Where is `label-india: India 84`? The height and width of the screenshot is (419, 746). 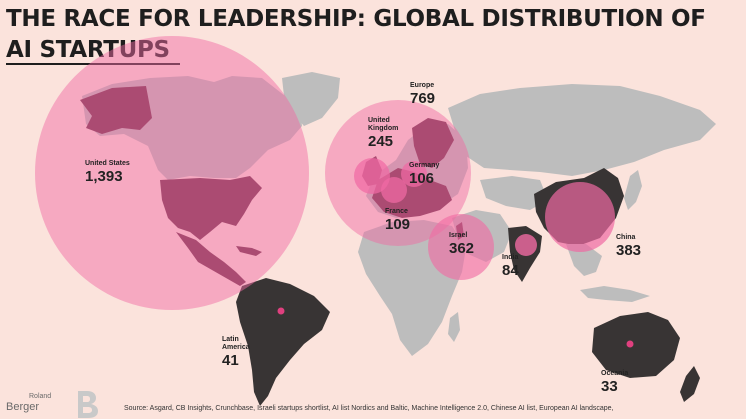 label-india: India 84 is located at coordinates (510, 266).